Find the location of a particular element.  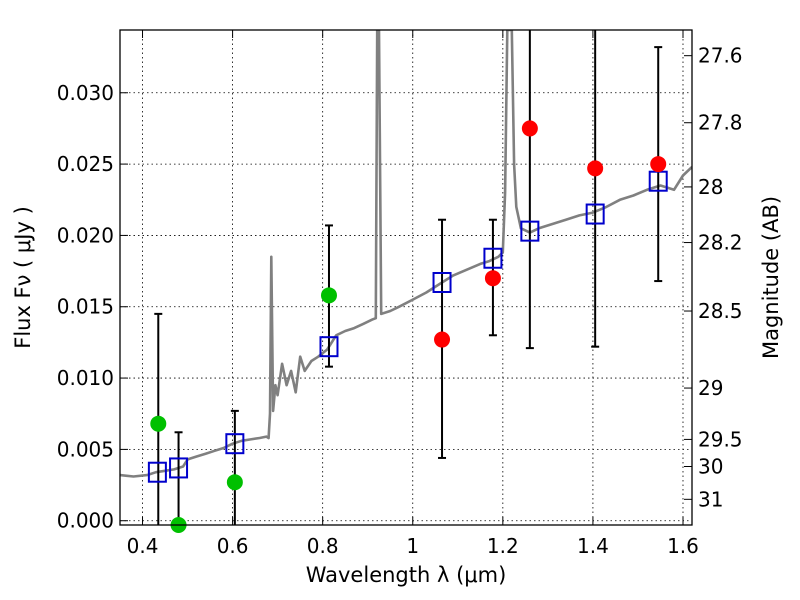

x-tick-label: 1.6 is located at coordinates (683, 546).